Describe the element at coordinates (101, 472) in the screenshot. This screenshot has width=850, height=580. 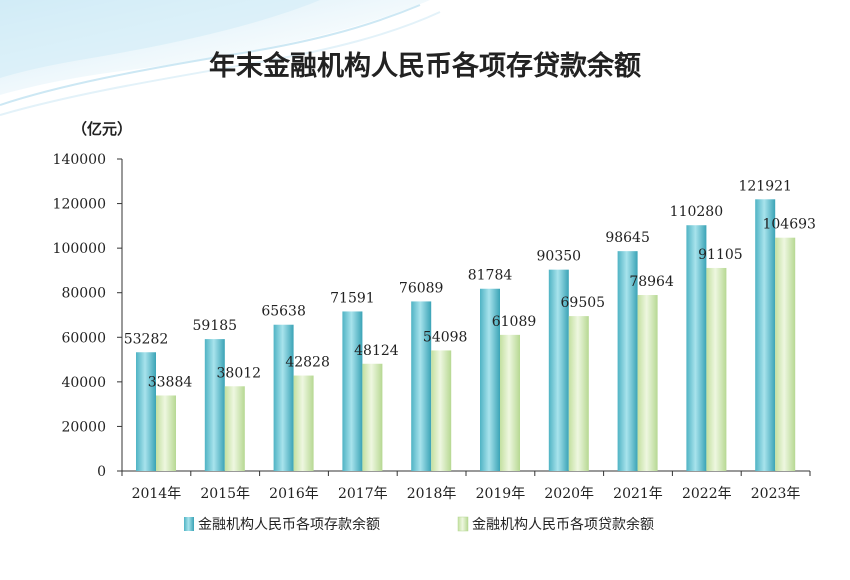
I see `y-tick-label: 0` at that location.